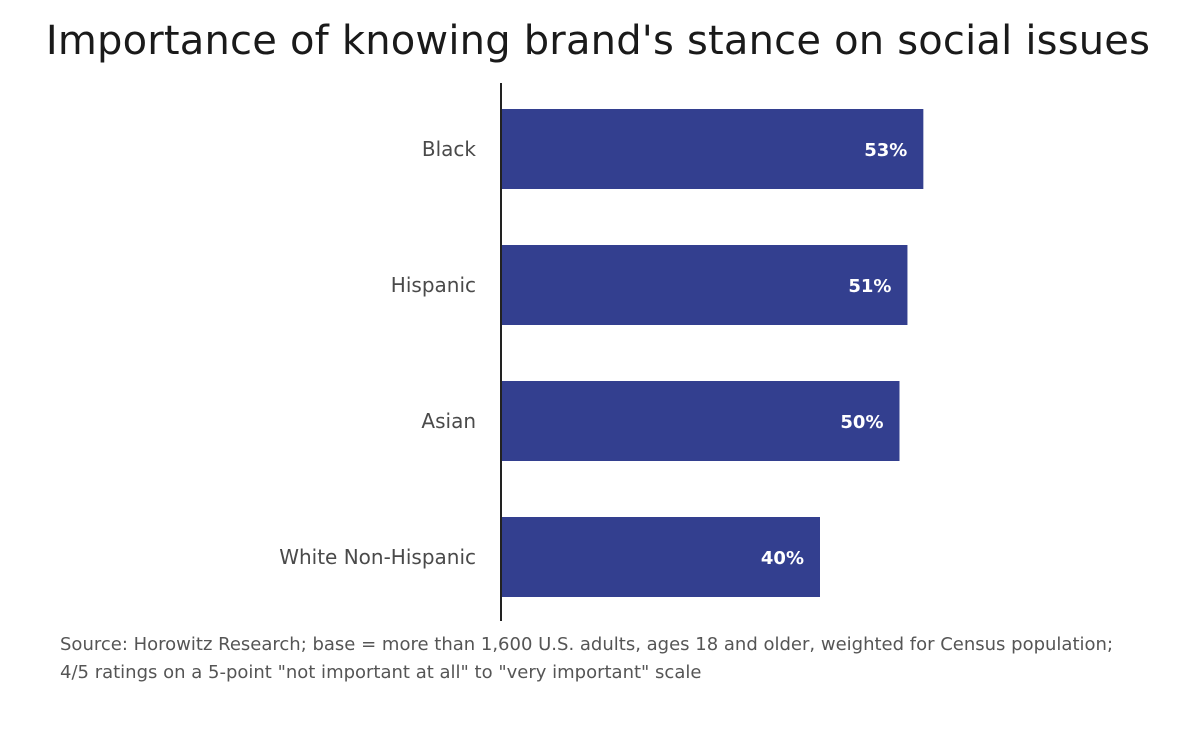 The image size is (1196, 752). Describe the element at coordinates (705, 285) in the screenshot. I see `bar-hispanic` at that location.